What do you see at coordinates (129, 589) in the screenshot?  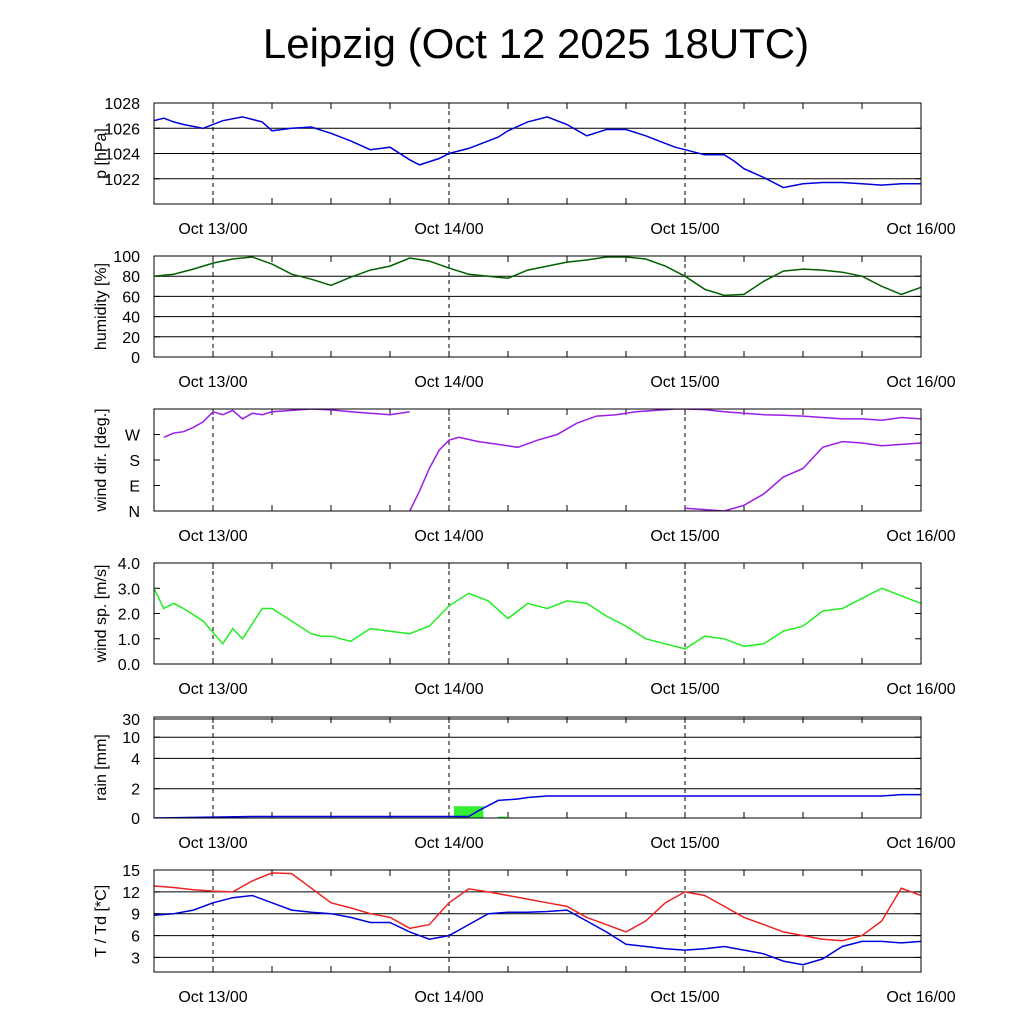 I see `y-tick-label: 3.0` at bounding box center [129, 589].